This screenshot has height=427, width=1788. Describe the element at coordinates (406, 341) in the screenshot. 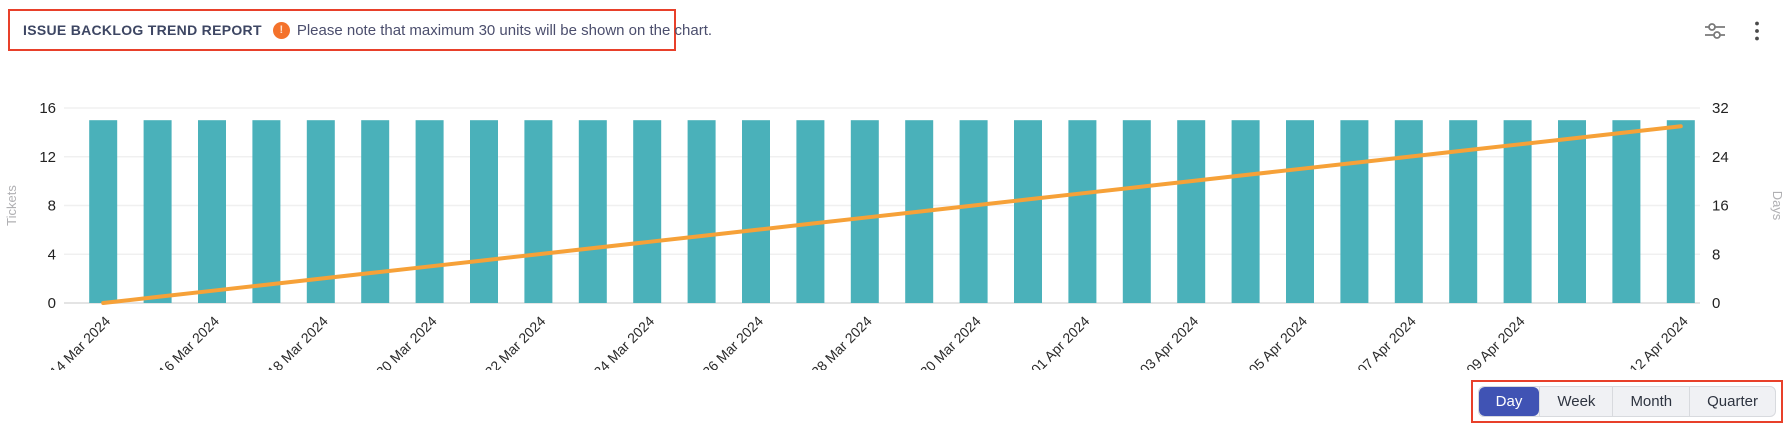

I see `x-axis-tick: 20 Mar 2024` at that location.